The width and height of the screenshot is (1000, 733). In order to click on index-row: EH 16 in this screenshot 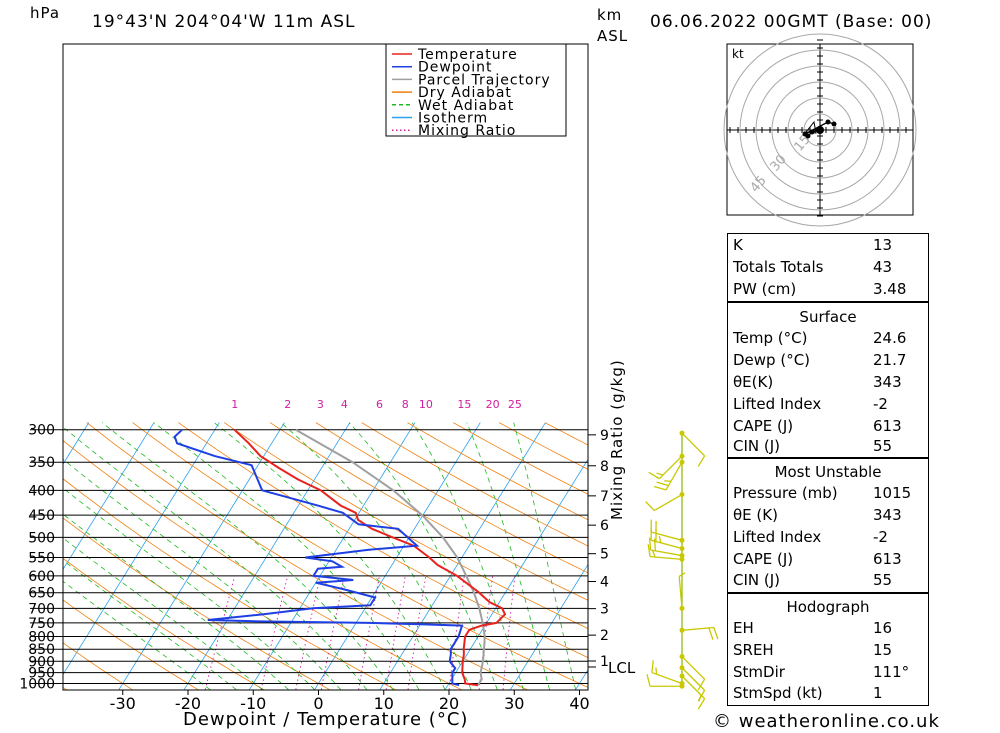, I will do `click(828, 628)`.